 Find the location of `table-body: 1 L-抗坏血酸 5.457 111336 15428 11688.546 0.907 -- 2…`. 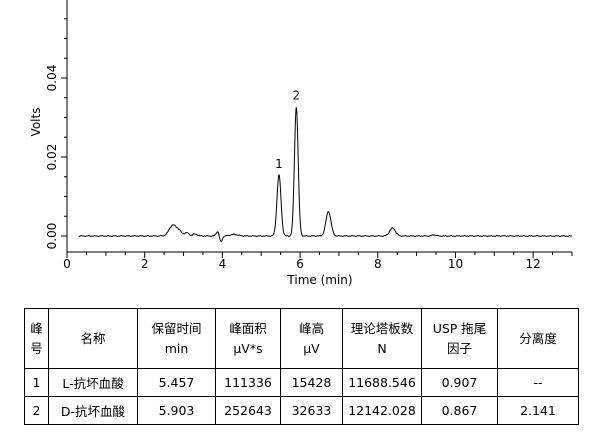

table-body: 1 L-抗坏血酸 5.457 111336 15428 11688.546 0.907 -- 2… is located at coordinates (301, 396).